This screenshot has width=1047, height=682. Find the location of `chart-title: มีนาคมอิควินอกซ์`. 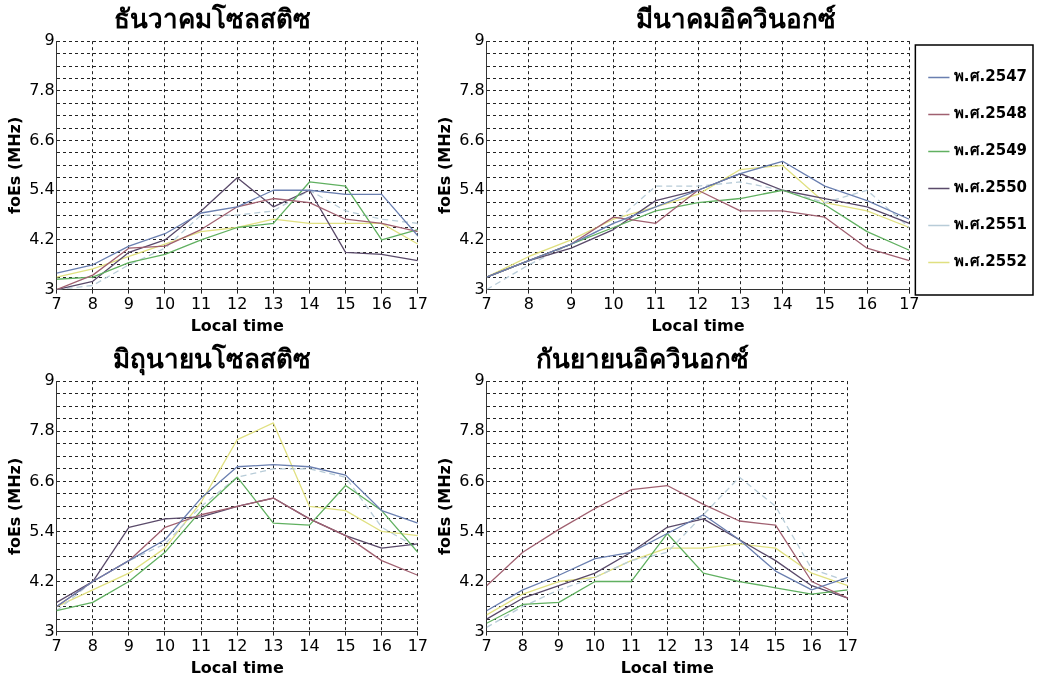

chart-title: มีนาคมอิควินอกซ์ is located at coordinates (735, 19).